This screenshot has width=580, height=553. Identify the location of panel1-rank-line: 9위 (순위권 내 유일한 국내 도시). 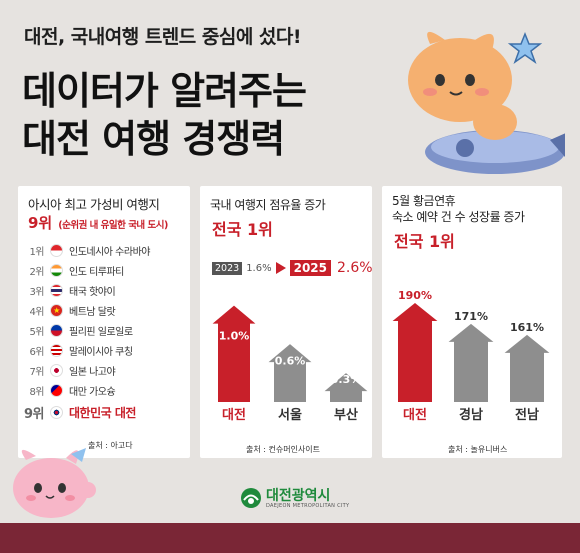
(98, 222).